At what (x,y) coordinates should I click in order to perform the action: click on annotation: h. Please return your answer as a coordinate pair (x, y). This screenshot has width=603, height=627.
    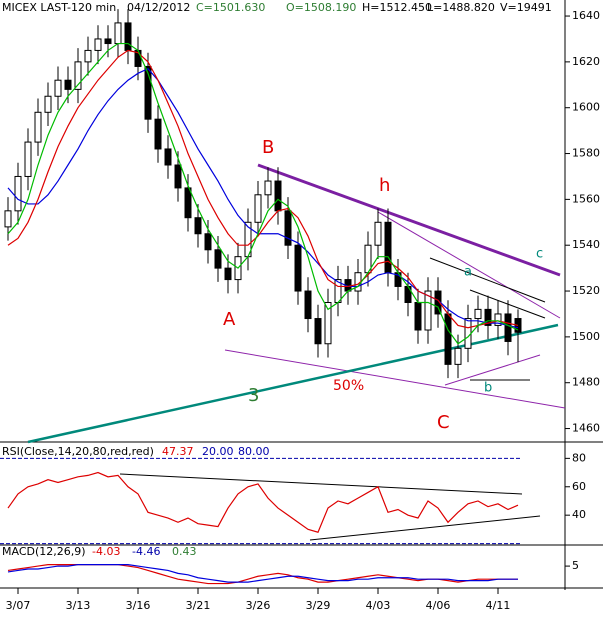
    Looking at the image, I should click on (384, 185).